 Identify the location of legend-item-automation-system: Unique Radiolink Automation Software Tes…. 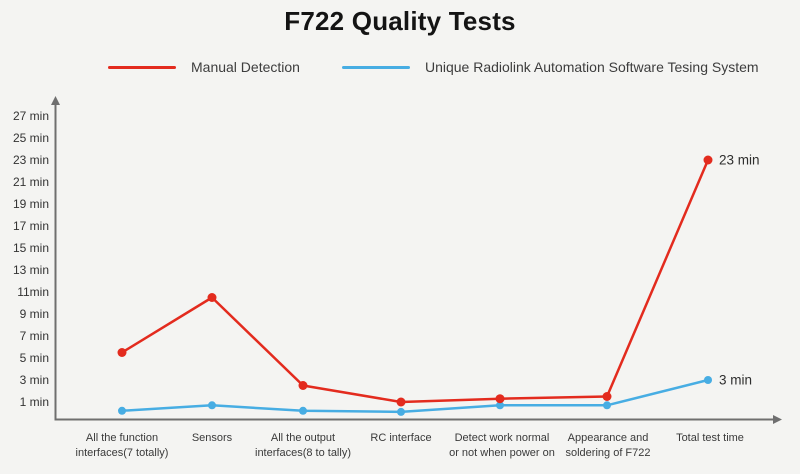
(550, 67).